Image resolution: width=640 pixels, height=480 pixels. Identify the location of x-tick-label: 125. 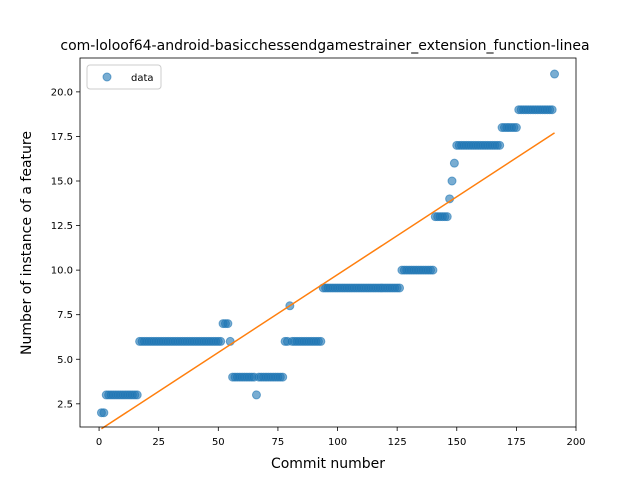
(397, 442).